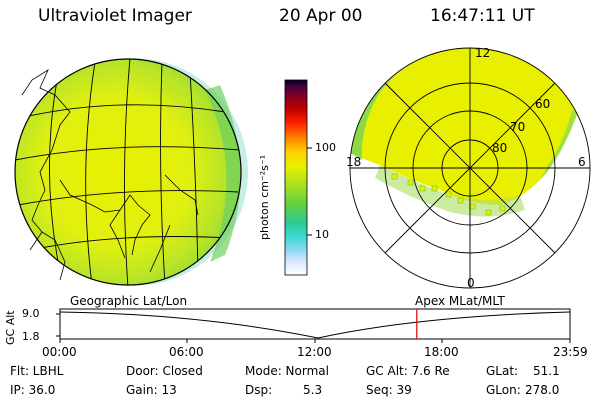 The height and width of the screenshot is (400, 600). What do you see at coordinates (518, 127) in the screenshot?
I see `mlat-label-70: 70` at bounding box center [518, 127].